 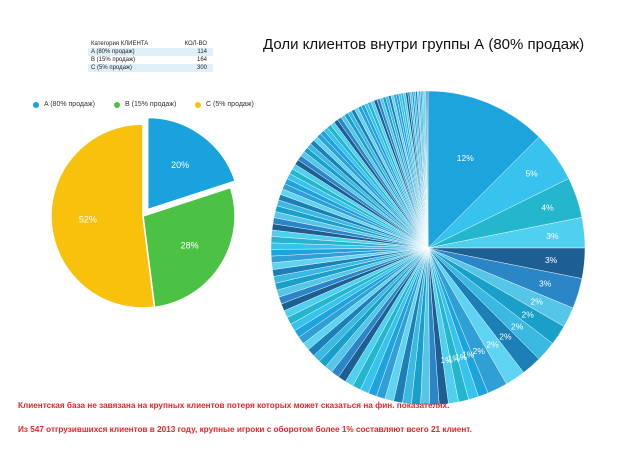 I want to click on table-cell-category: C (5% продаж), so click(x=111, y=68).